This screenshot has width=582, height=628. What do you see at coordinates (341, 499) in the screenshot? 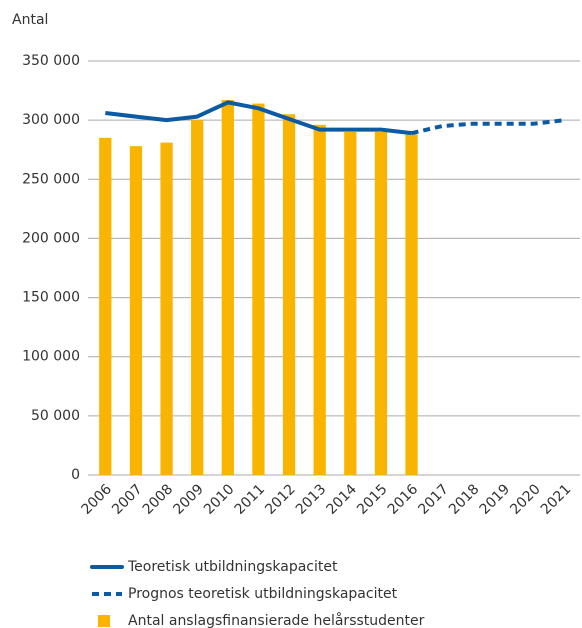
I see `x-tick-label: 2014` at bounding box center [341, 499].